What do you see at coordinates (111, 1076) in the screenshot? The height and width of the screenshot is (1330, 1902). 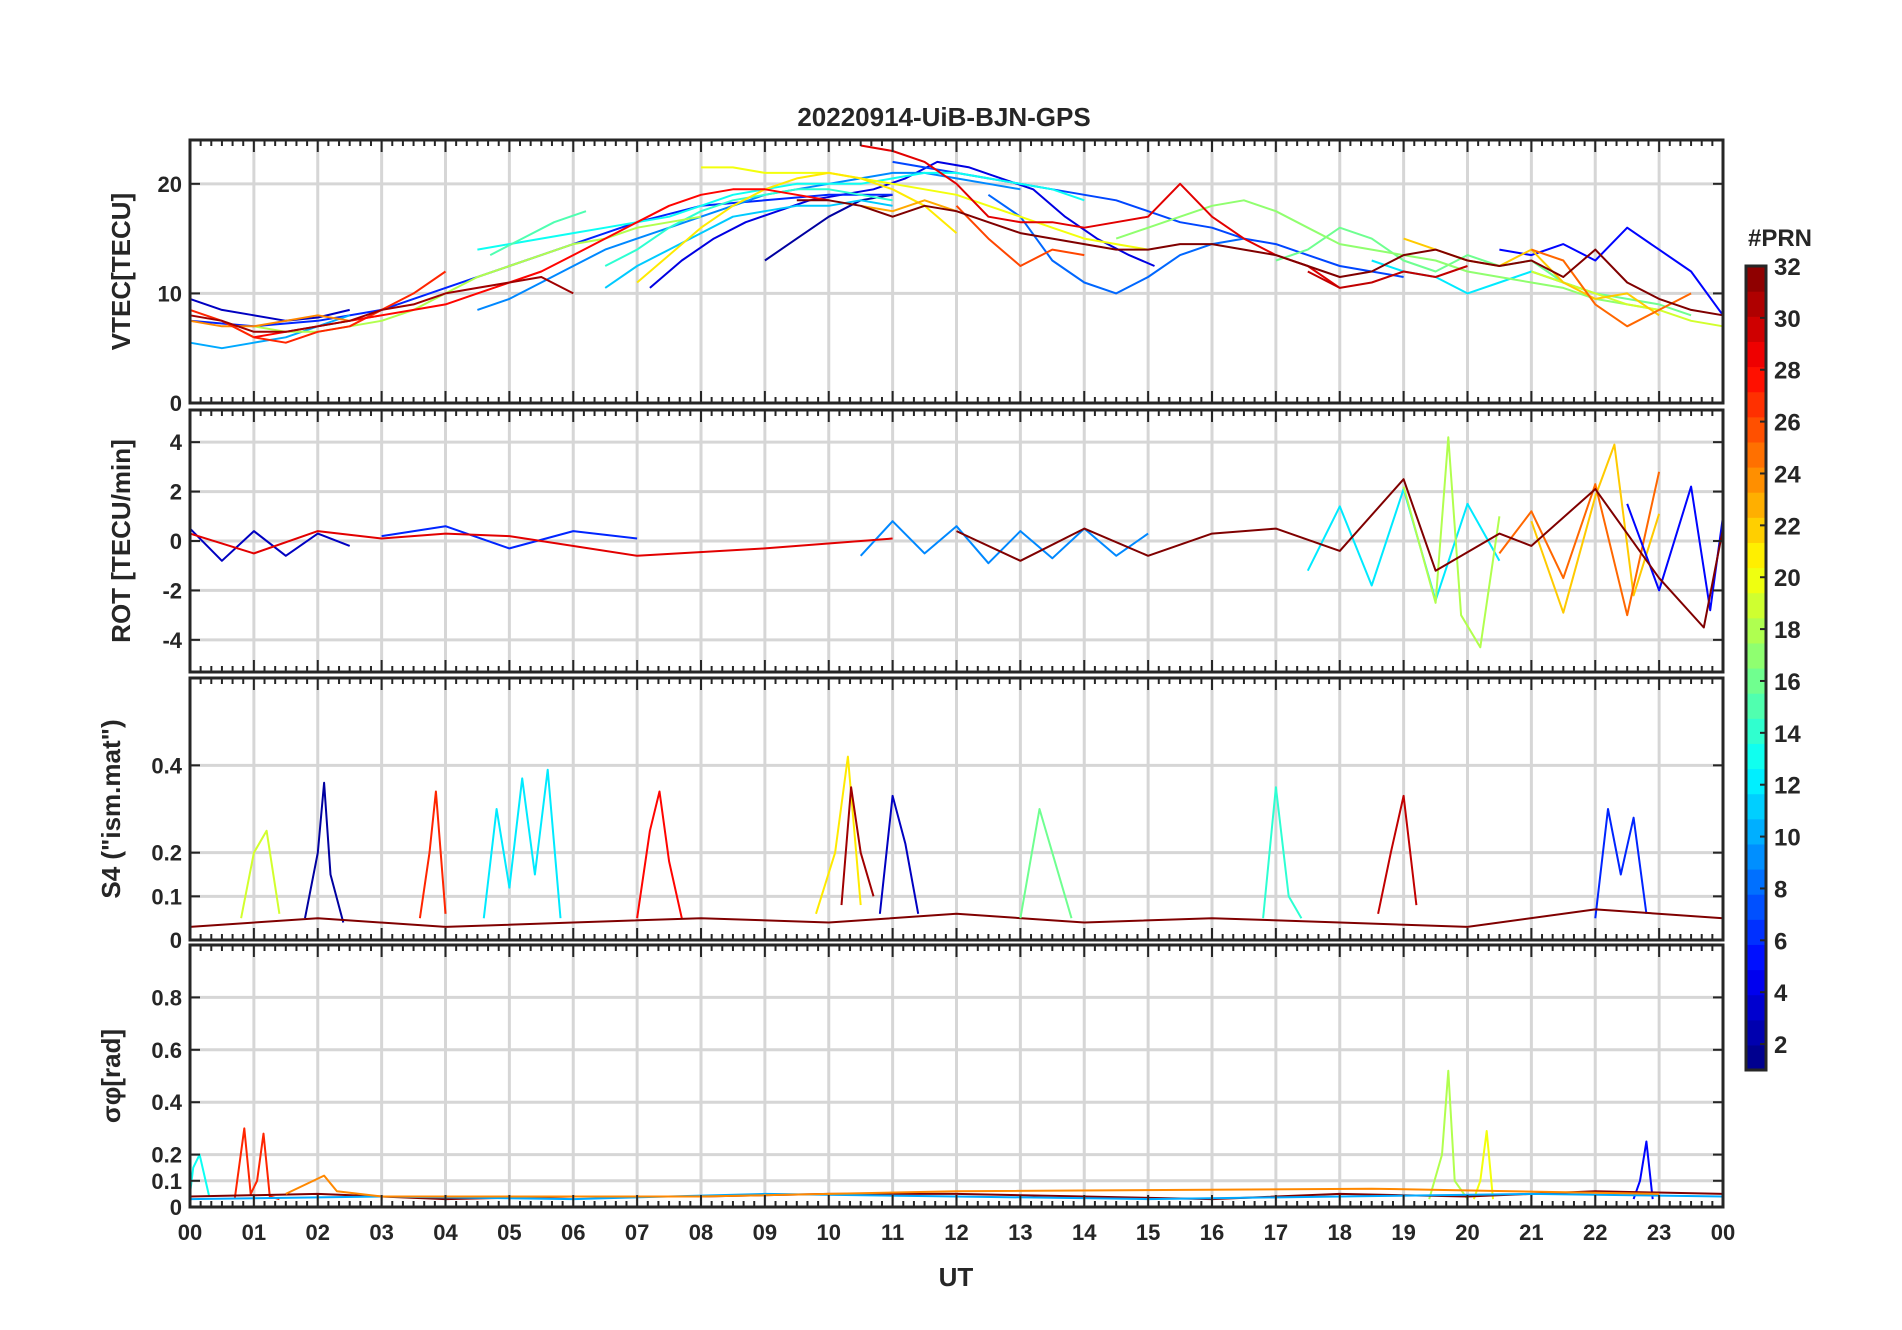 I see `y-axis-label-sigma_phi: σφ[rad]` at bounding box center [111, 1076].